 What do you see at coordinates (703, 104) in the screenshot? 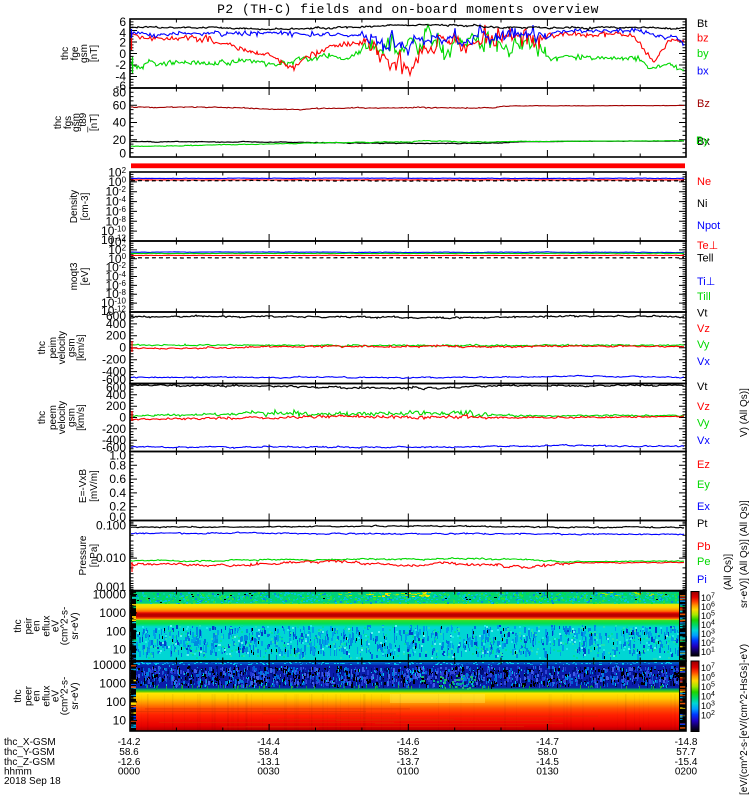
I see `svg-text: Bz` at bounding box center [703, 104].